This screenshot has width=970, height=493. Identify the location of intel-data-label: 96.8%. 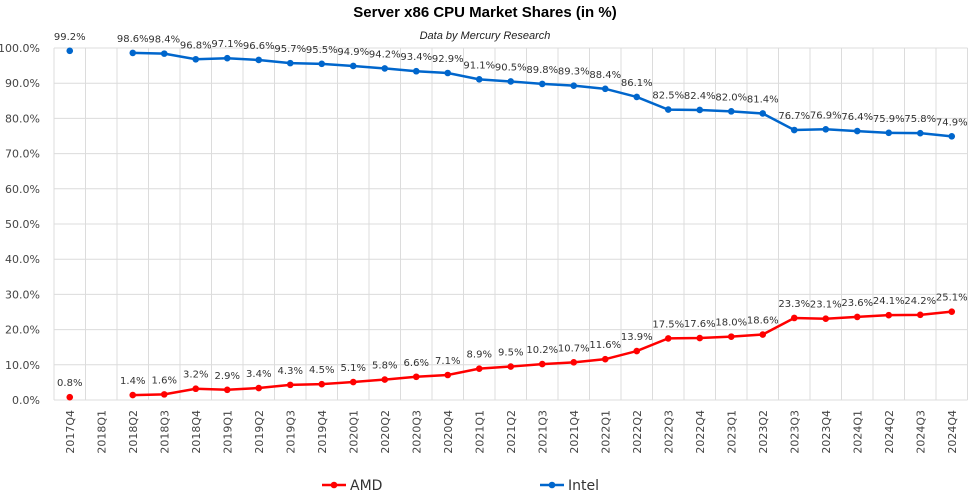
(196, 45).